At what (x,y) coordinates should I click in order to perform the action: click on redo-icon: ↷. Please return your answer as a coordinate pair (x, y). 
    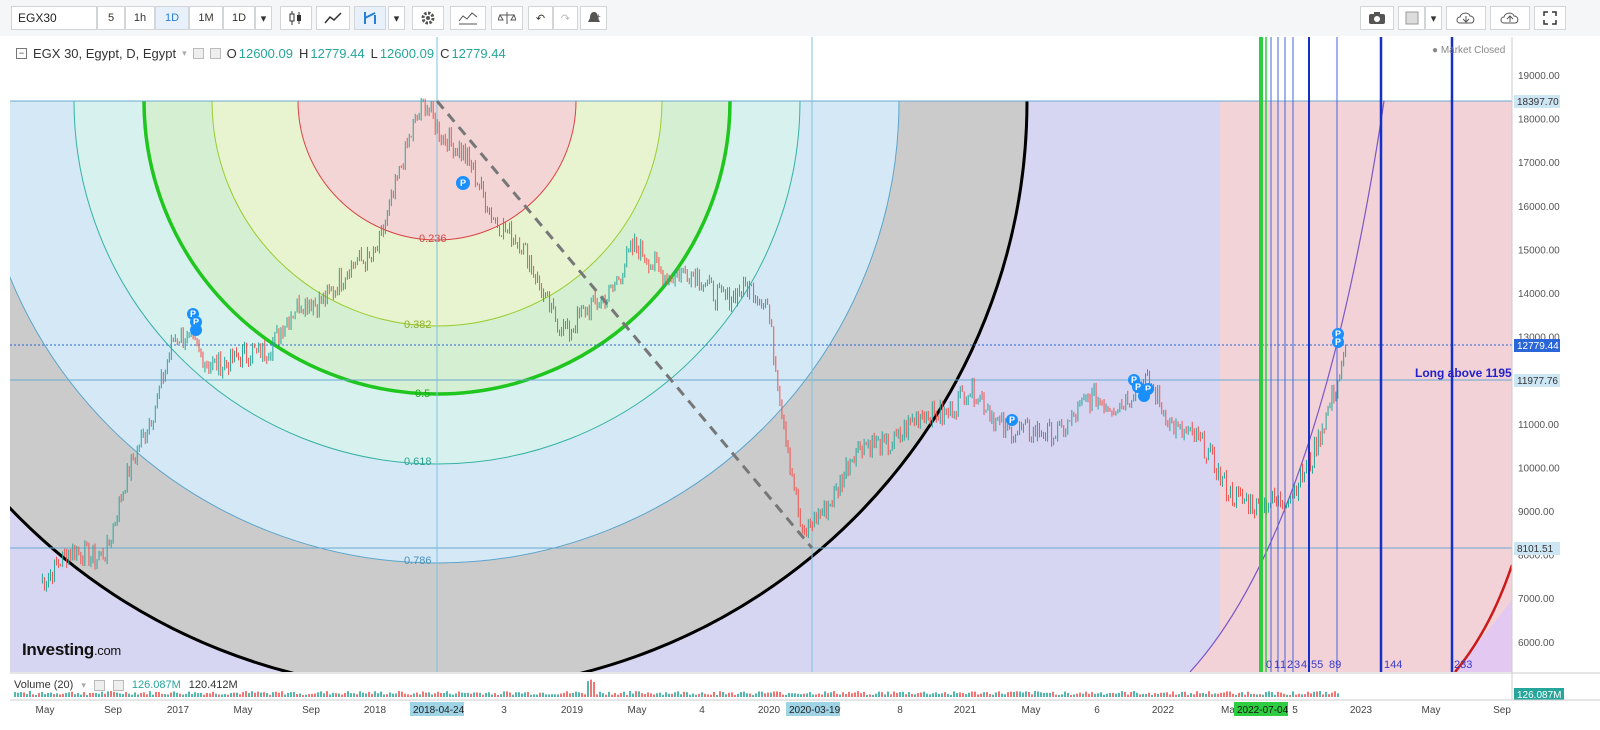
    Looking at the image, I should click on (565, 18).